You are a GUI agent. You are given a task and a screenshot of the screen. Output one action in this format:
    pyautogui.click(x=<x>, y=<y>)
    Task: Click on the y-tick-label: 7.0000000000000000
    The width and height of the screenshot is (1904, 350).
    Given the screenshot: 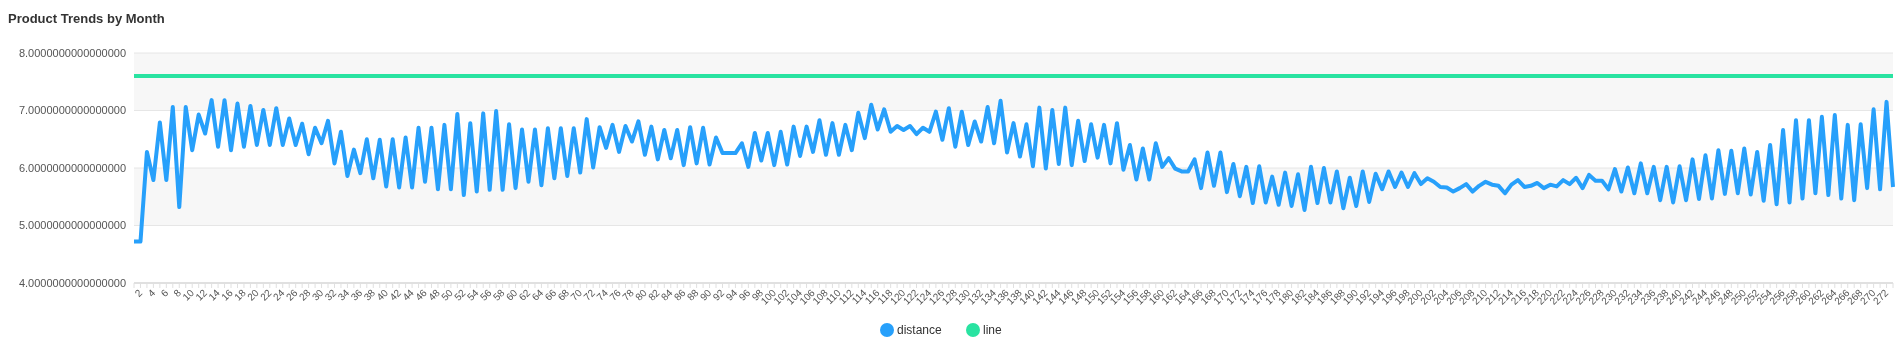 What is the action you would take?
    pyautogui.click(x=72, y=110)
    